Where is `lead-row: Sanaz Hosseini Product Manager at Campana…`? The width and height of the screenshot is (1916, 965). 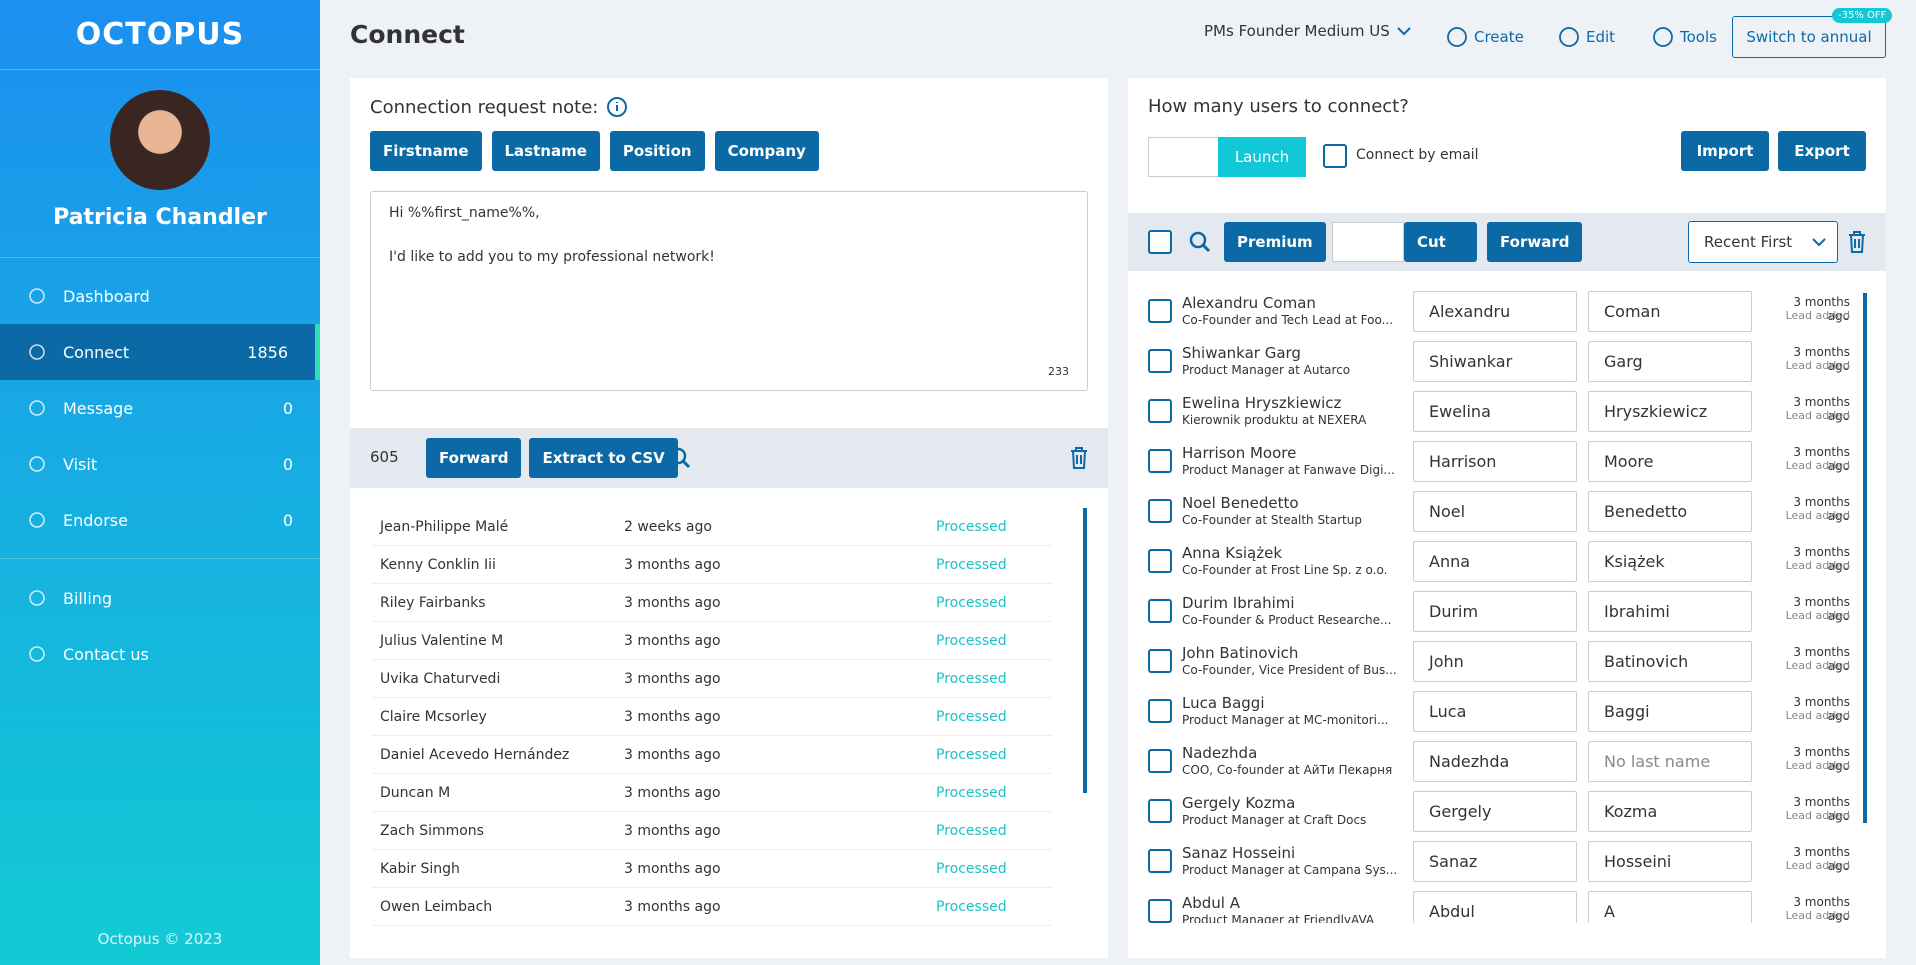 lead-row: Sanaz Hosseini Product Manager at Campana… is located at coordinates (1507, 861).